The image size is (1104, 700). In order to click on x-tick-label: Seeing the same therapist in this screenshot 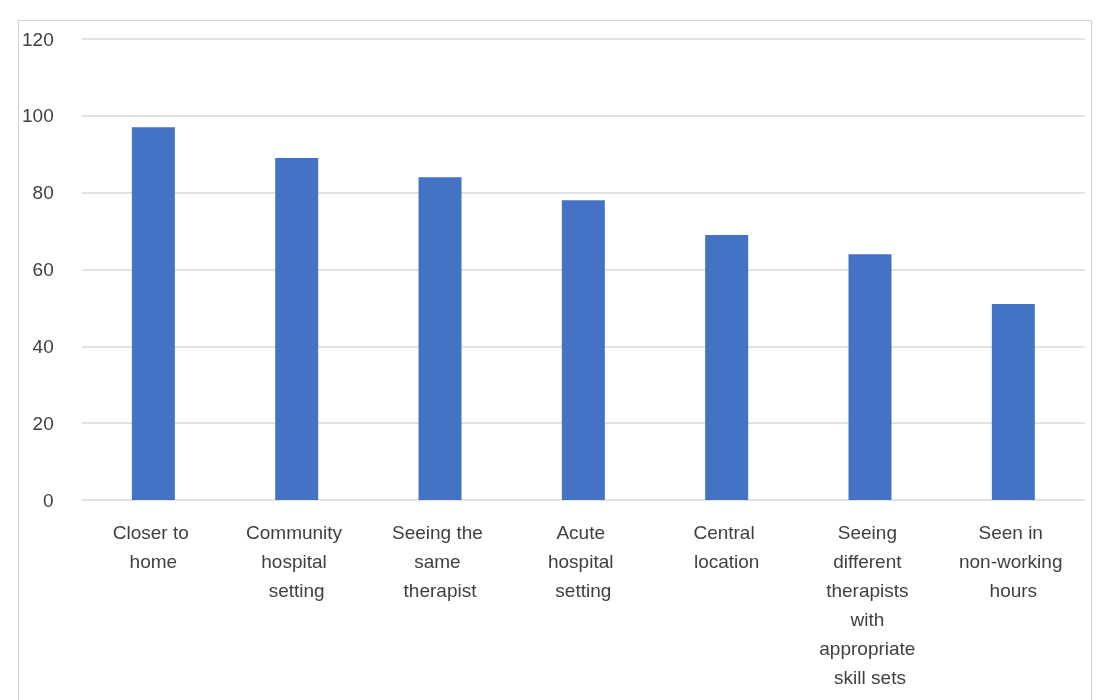, I will do `click(440, 561)`.